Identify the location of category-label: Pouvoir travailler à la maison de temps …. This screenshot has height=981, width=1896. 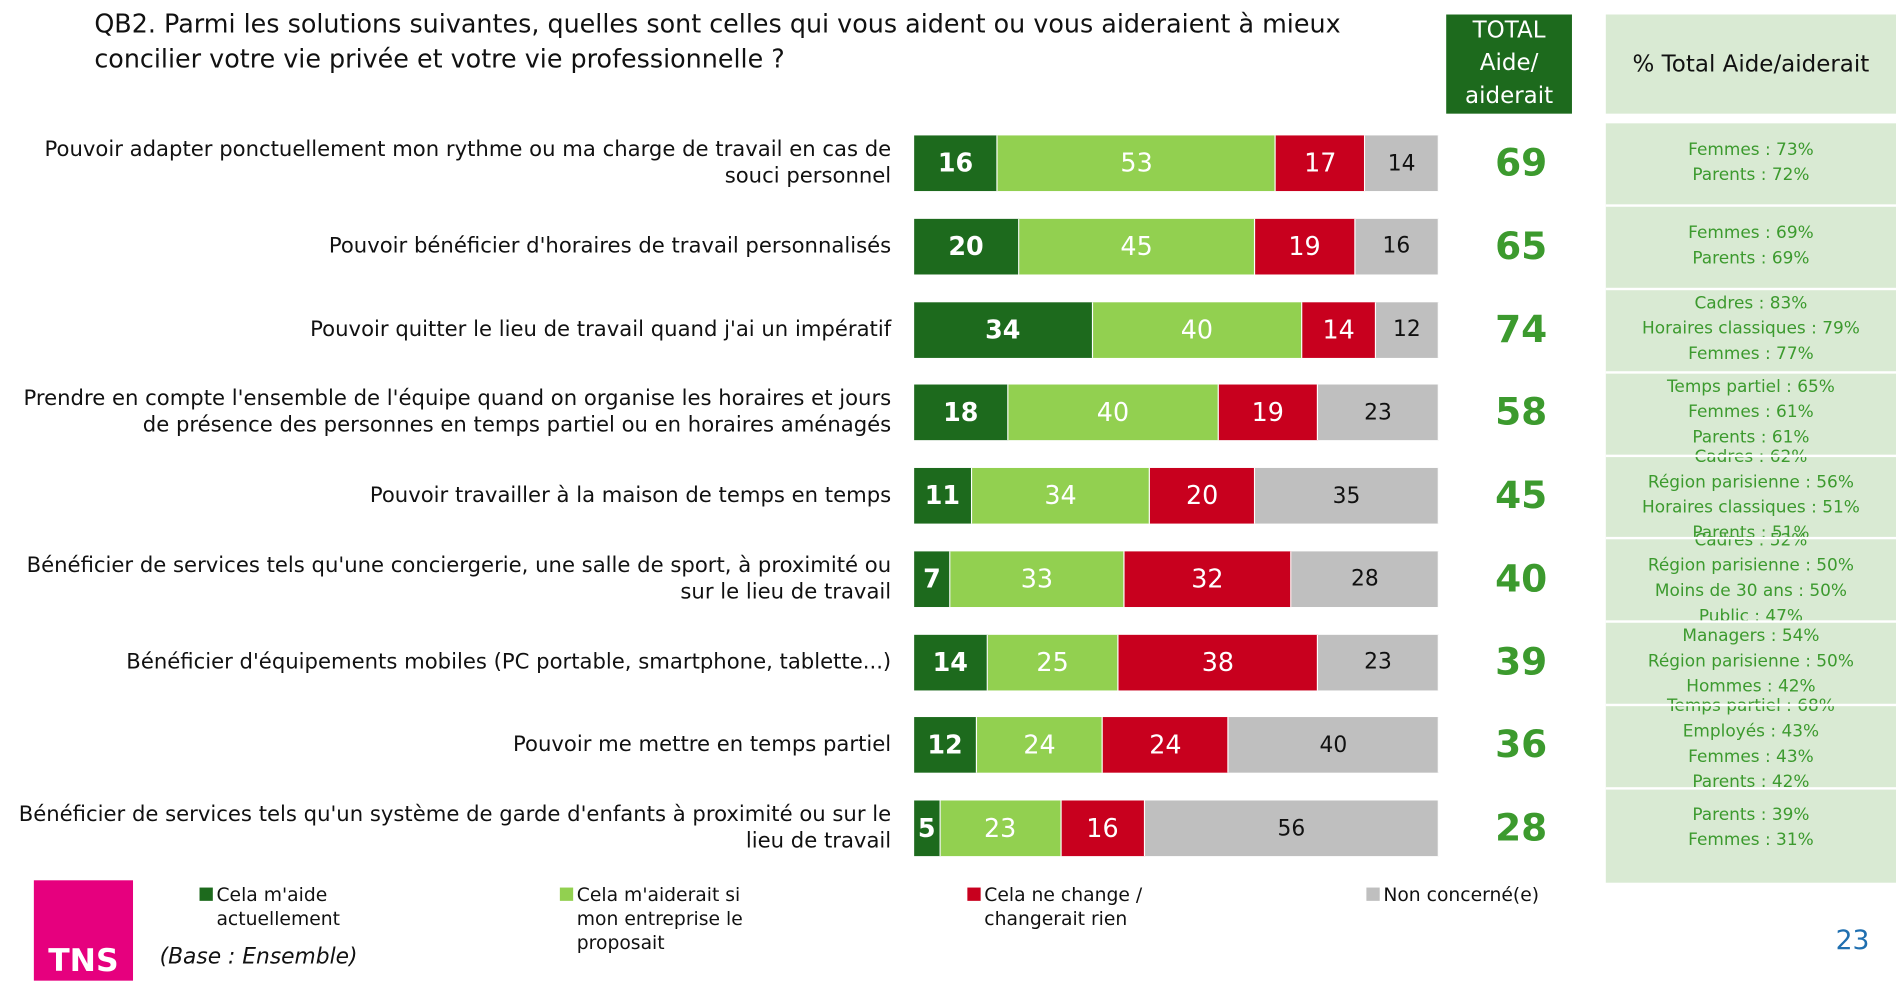
(630, 495).